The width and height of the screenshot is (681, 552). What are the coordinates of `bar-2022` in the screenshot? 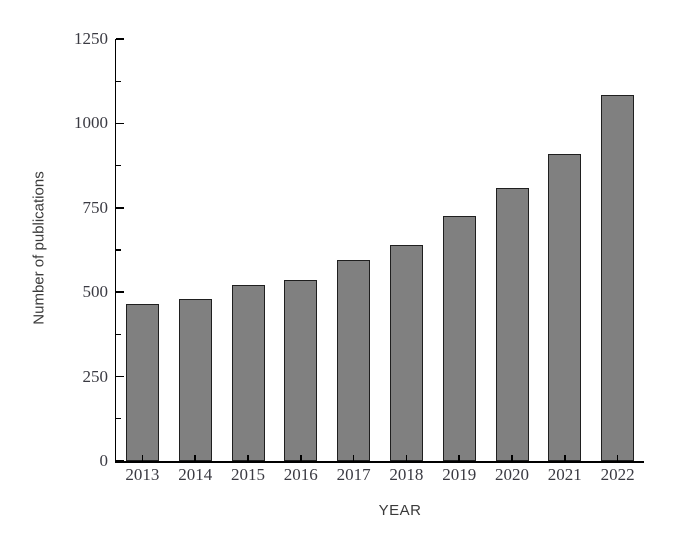 It's located at (618, 277).